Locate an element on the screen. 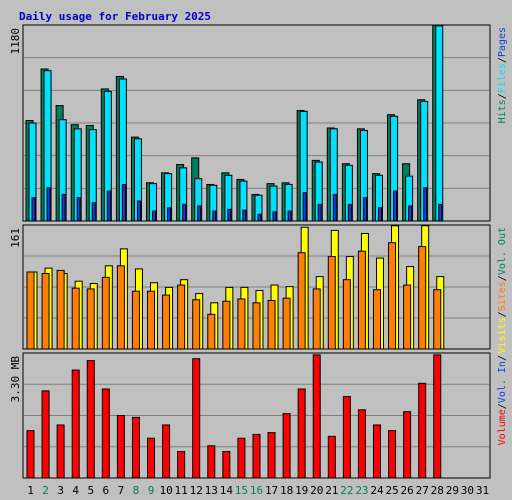 This screenshot has width=512, height=500. day-label: 20 is located at coordinates (316, 490).